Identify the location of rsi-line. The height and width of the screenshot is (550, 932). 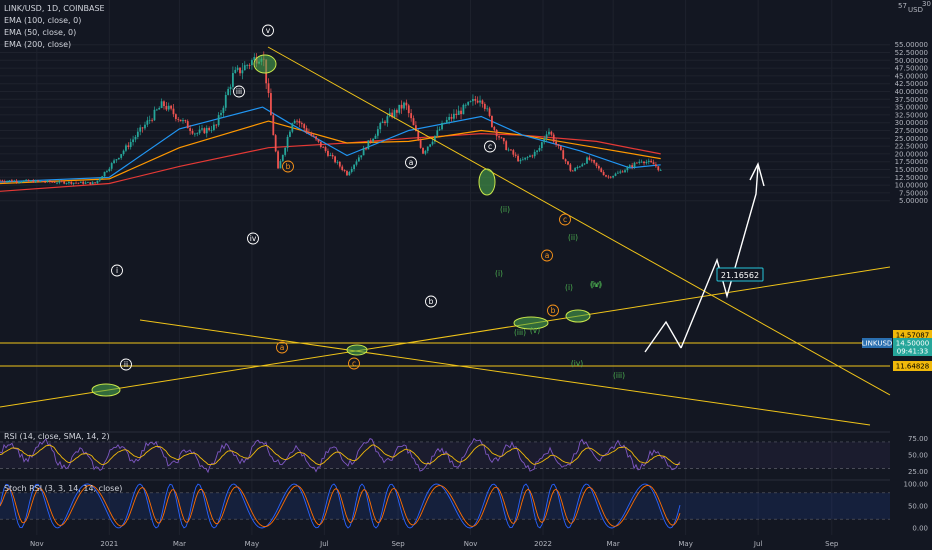
(340, 455).